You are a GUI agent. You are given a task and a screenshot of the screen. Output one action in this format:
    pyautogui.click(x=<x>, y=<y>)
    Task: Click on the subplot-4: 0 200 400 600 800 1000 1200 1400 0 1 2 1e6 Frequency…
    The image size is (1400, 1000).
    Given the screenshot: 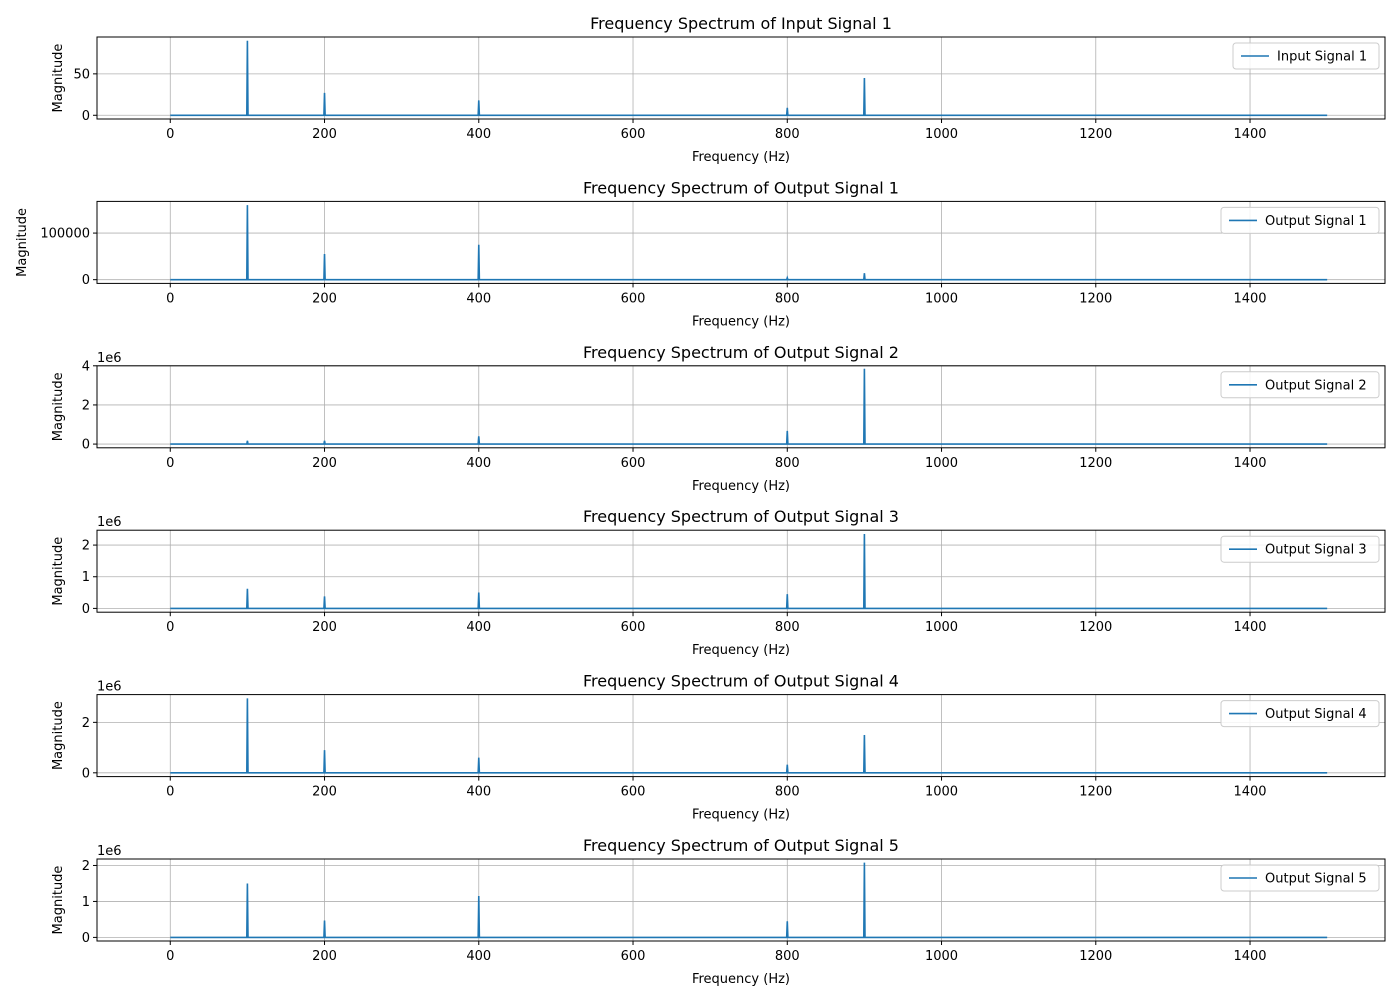 What is the action you would take?
    pyautogui.click(x=718, y=582)
    